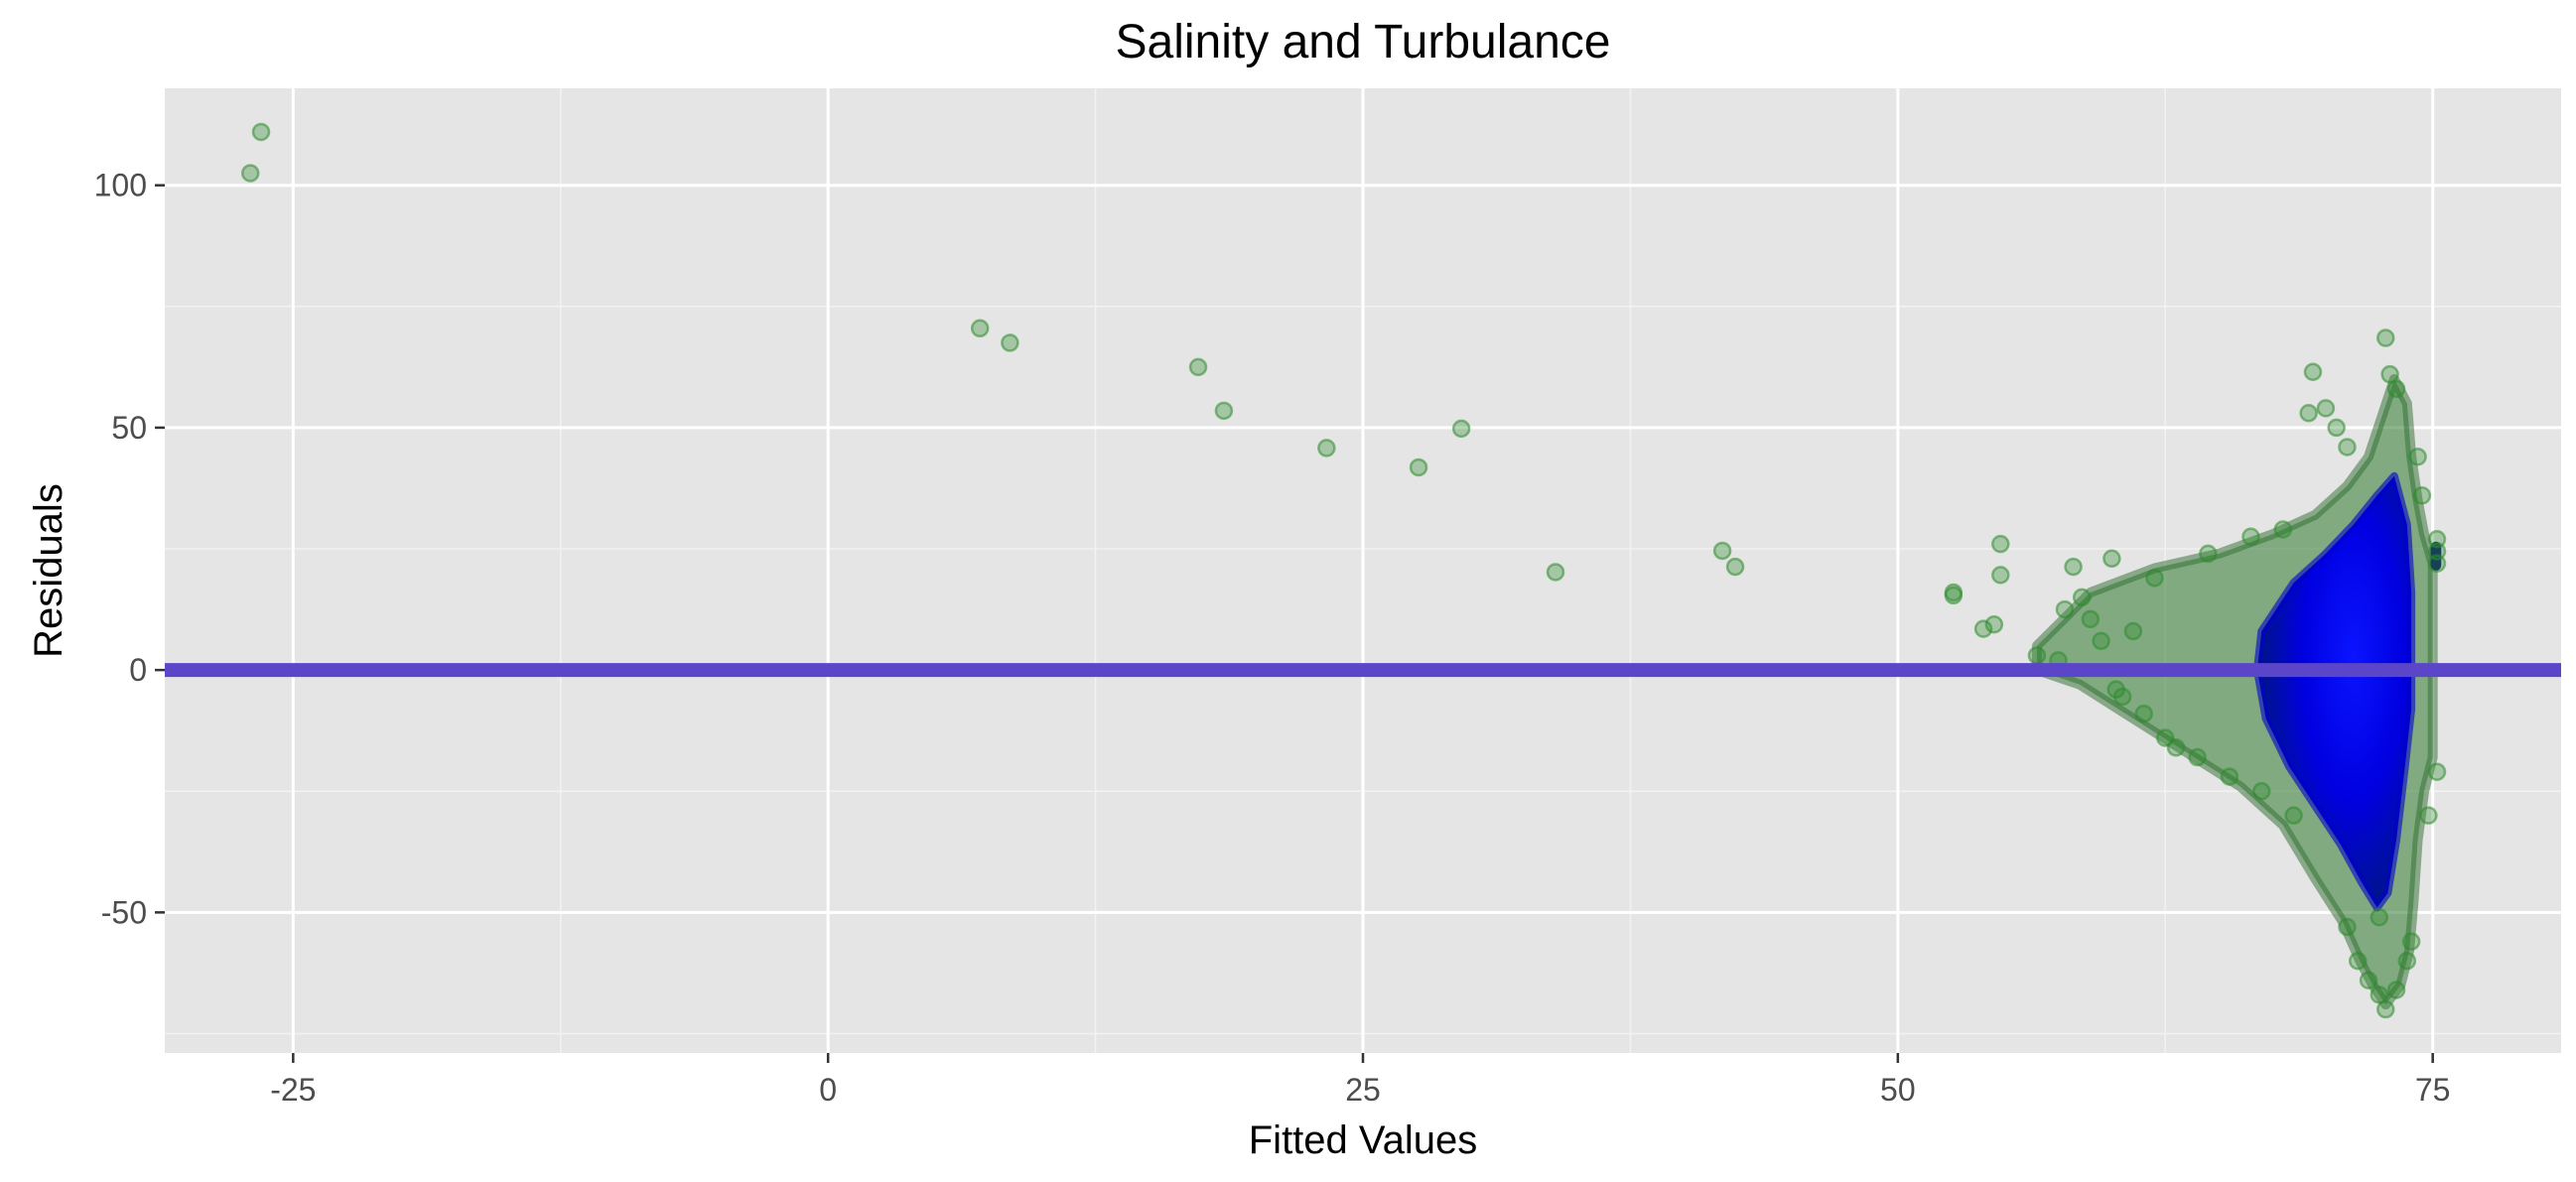  I want to click on x-axis-title: Fitted Values, so click(1363, 1140).